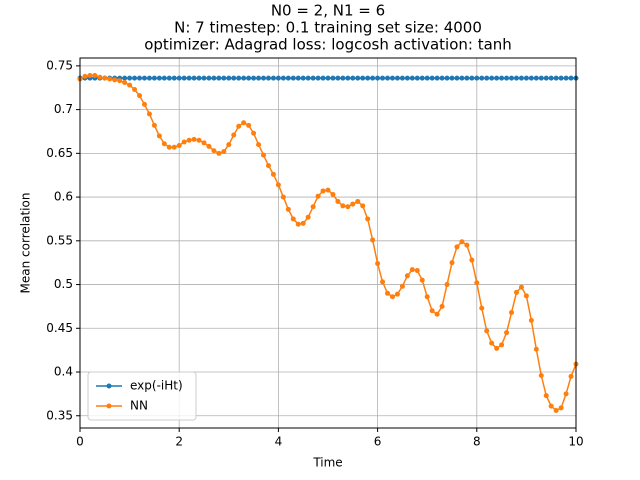 The height and width of the screenshot is (480, 640). What do you see at coordinates (26, 243) in the screenshot?
I see `y-axis-label: Mean correlation` at bounding box center [26, 243].